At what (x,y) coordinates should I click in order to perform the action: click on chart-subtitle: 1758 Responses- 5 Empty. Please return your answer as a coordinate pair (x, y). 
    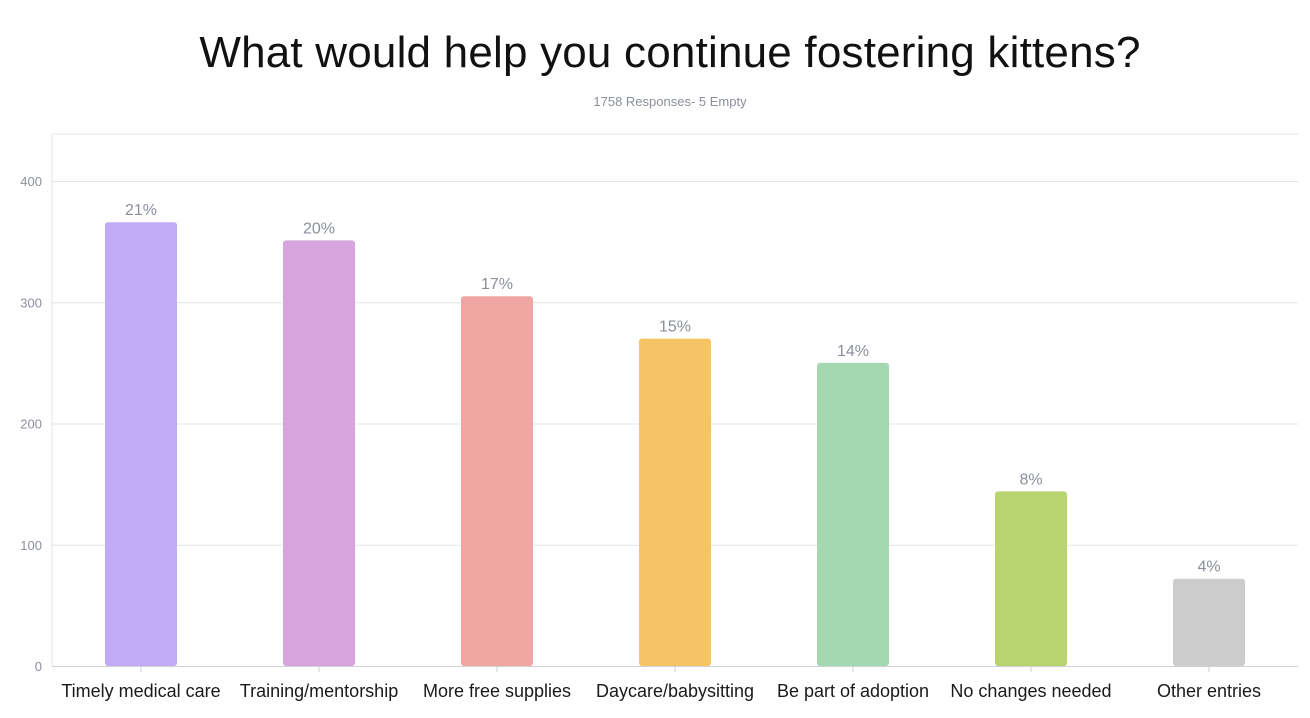
    Looking at the image, I should click on (670, 101).